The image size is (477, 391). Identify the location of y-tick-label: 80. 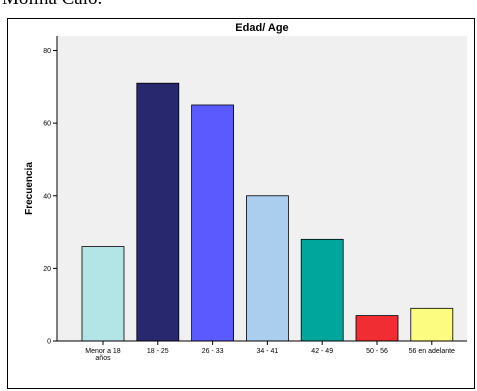
(47, 51).